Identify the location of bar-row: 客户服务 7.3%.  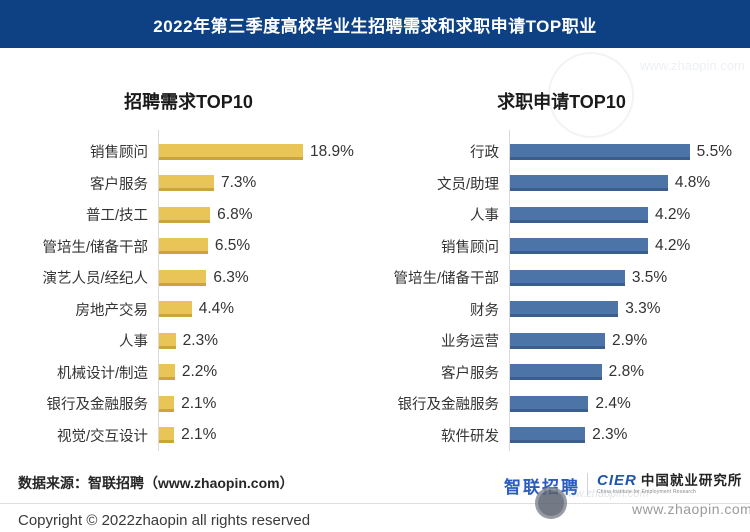
(188, 184).